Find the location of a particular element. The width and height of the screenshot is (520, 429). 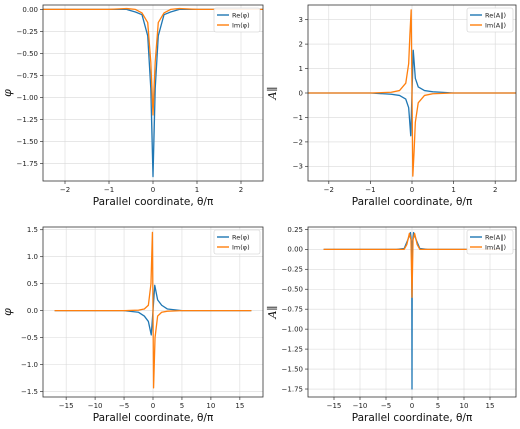

y-tick-label: −1 is located at coordinates (298, 118).